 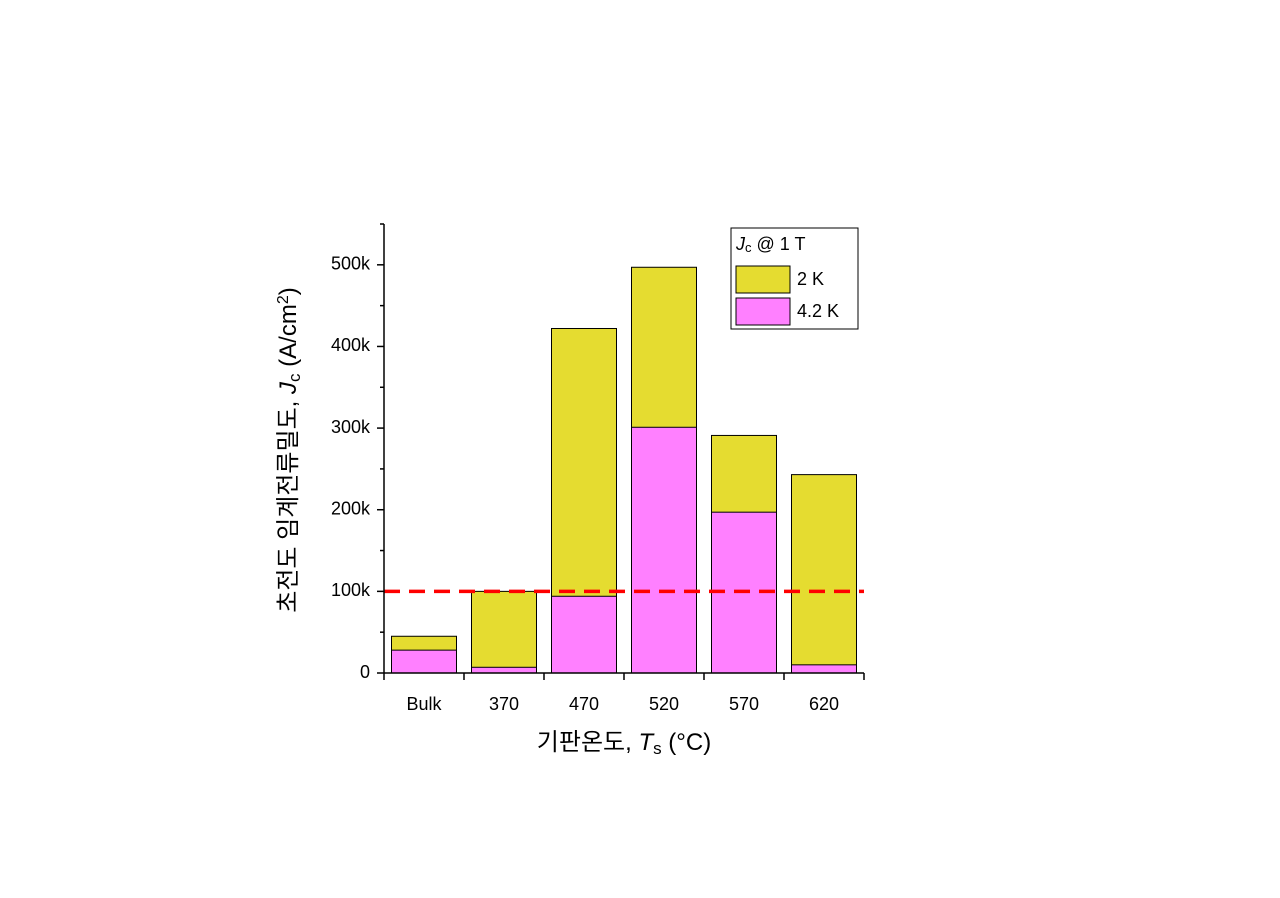 I want to click on y-tick-label: 300k, so click(x=351, y=427).